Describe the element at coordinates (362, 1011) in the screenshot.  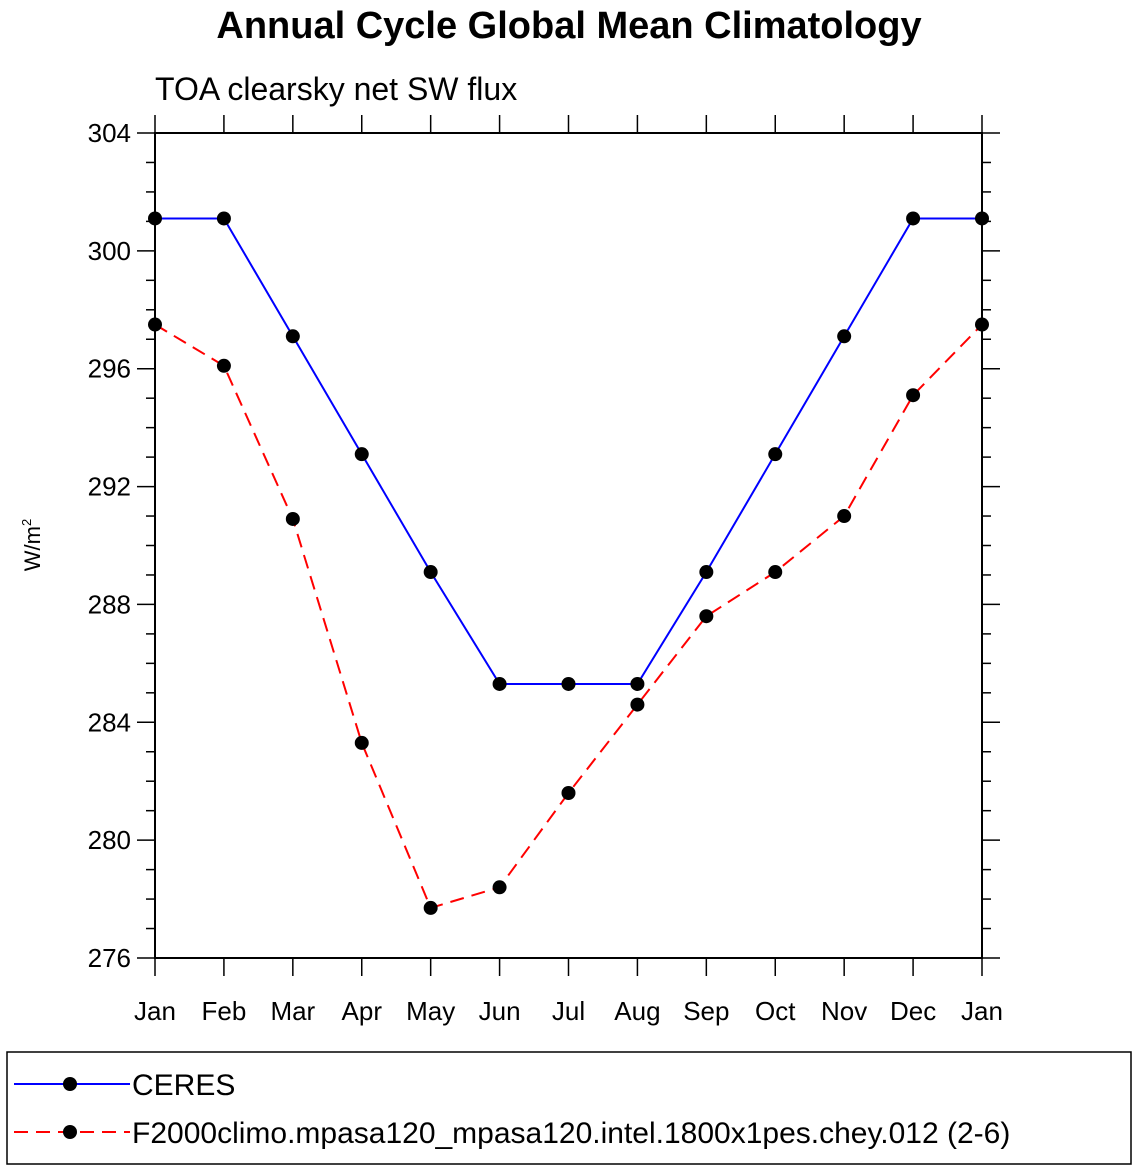
I see `x-tick-label: Apr` at that location.